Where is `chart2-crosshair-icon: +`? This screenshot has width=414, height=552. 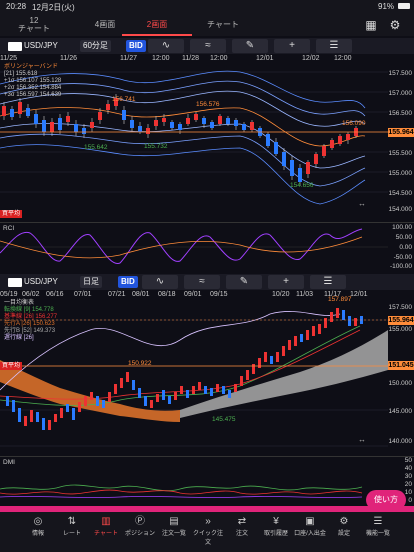 chart2-crosshair-icon: + is located at coordinates (286, 282).